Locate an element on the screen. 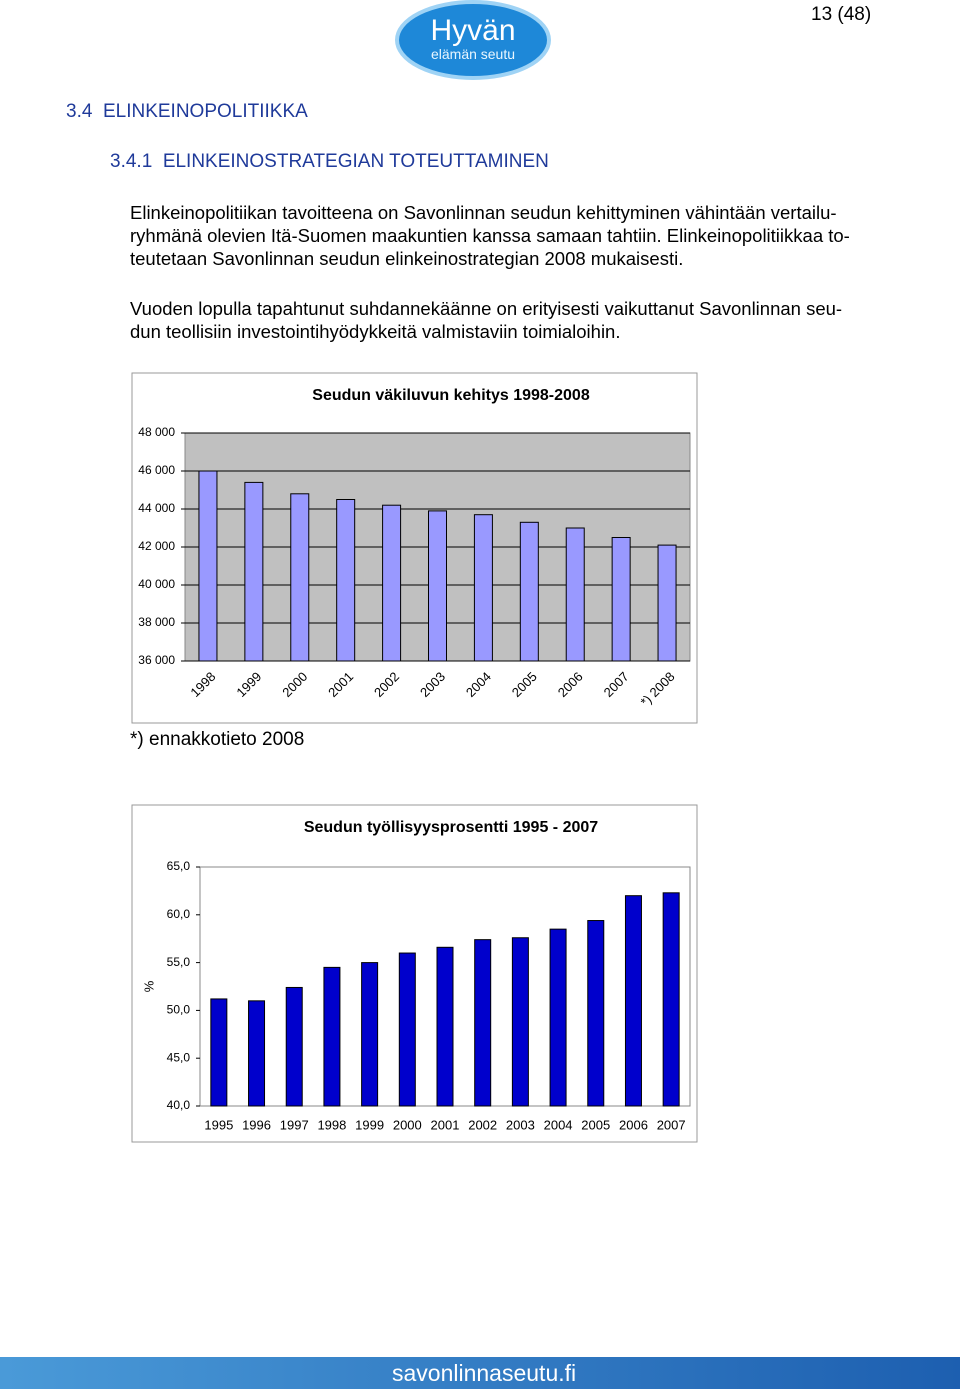 Image resolution: width=960 pixels, height=1389 pixels. footnote: *) ennakkotieto 2008 is located at coordinates (217, 739).